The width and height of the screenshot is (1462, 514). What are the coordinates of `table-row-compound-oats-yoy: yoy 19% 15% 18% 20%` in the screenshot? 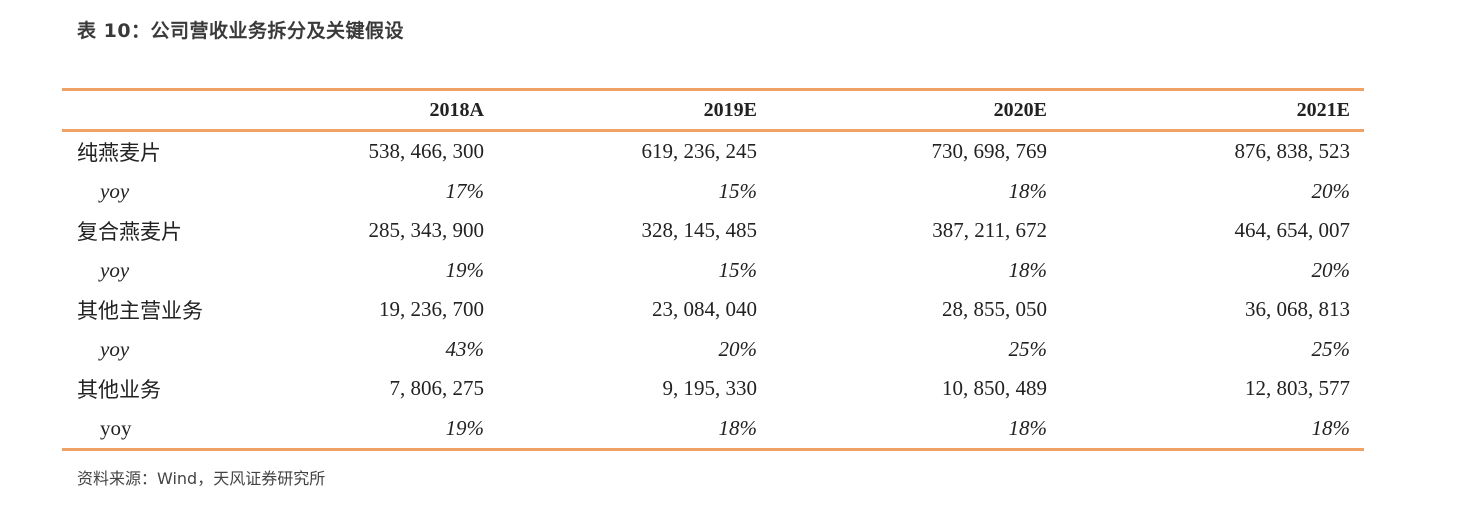 It's located at (713, 271).